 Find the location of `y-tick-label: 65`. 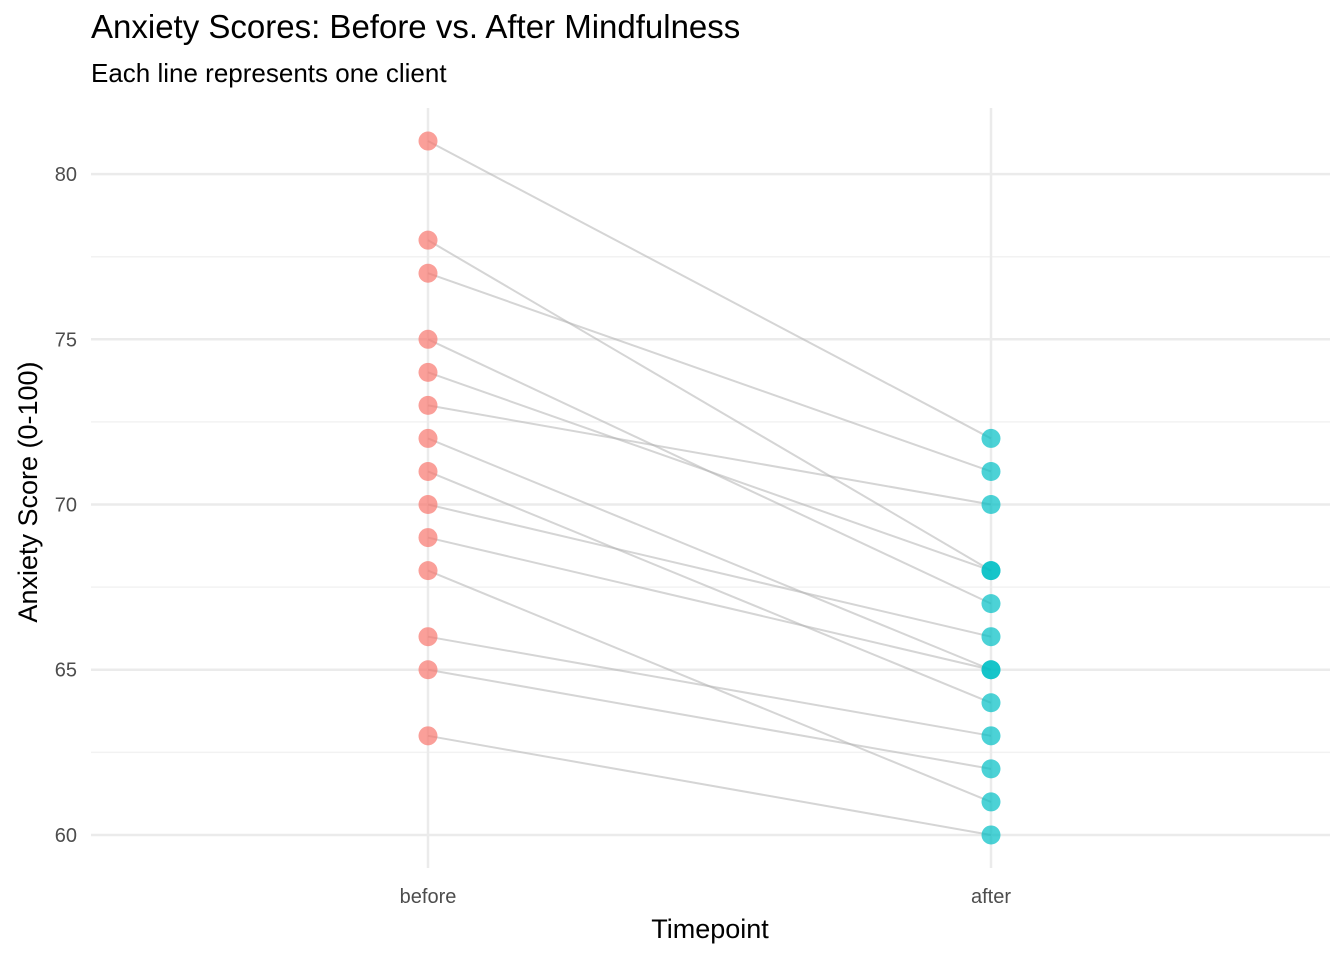

y-tick-label: 65 is located at coordinates (66, 671).